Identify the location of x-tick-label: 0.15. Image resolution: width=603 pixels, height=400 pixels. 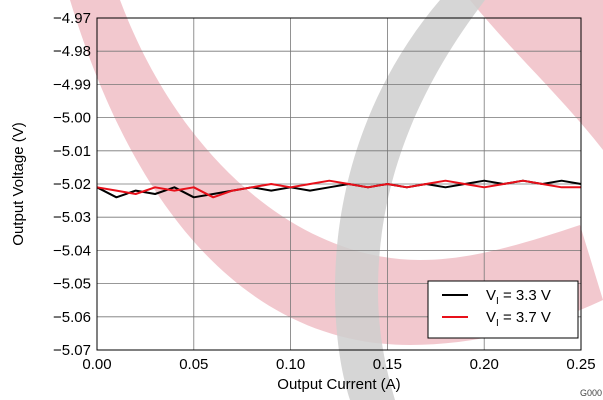
(387, 364).